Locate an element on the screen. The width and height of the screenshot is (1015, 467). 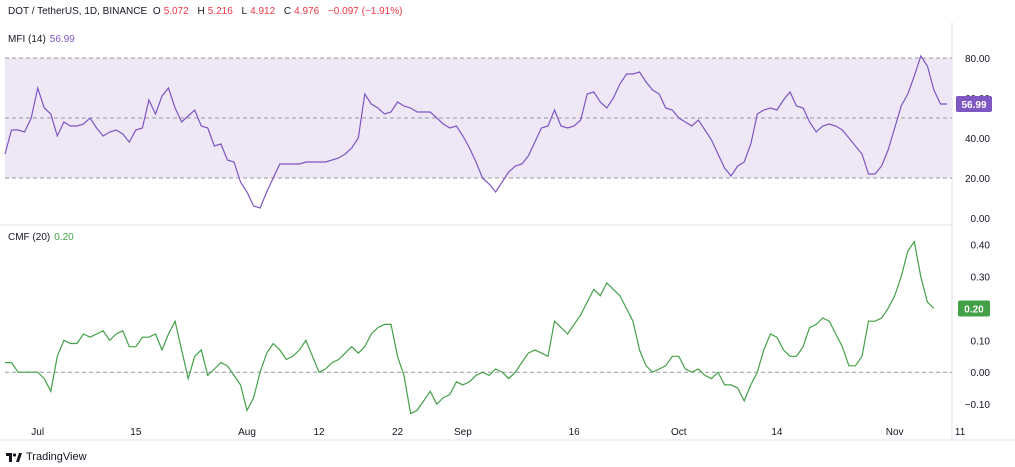
x-tick-label: 22 is located at coordinates (398, 432).